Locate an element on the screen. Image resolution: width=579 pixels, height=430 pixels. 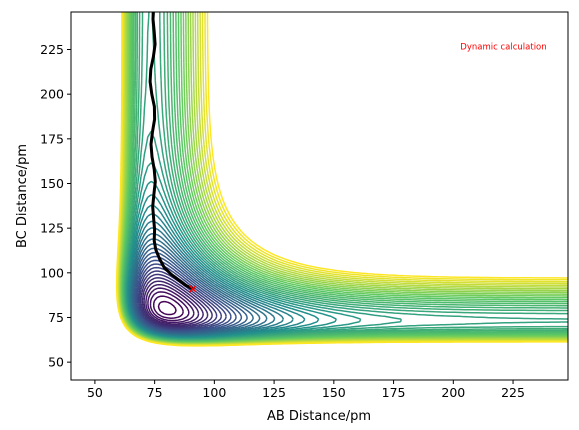
annotation-text: Dynamic calculation is located at coordinates (503, 48).